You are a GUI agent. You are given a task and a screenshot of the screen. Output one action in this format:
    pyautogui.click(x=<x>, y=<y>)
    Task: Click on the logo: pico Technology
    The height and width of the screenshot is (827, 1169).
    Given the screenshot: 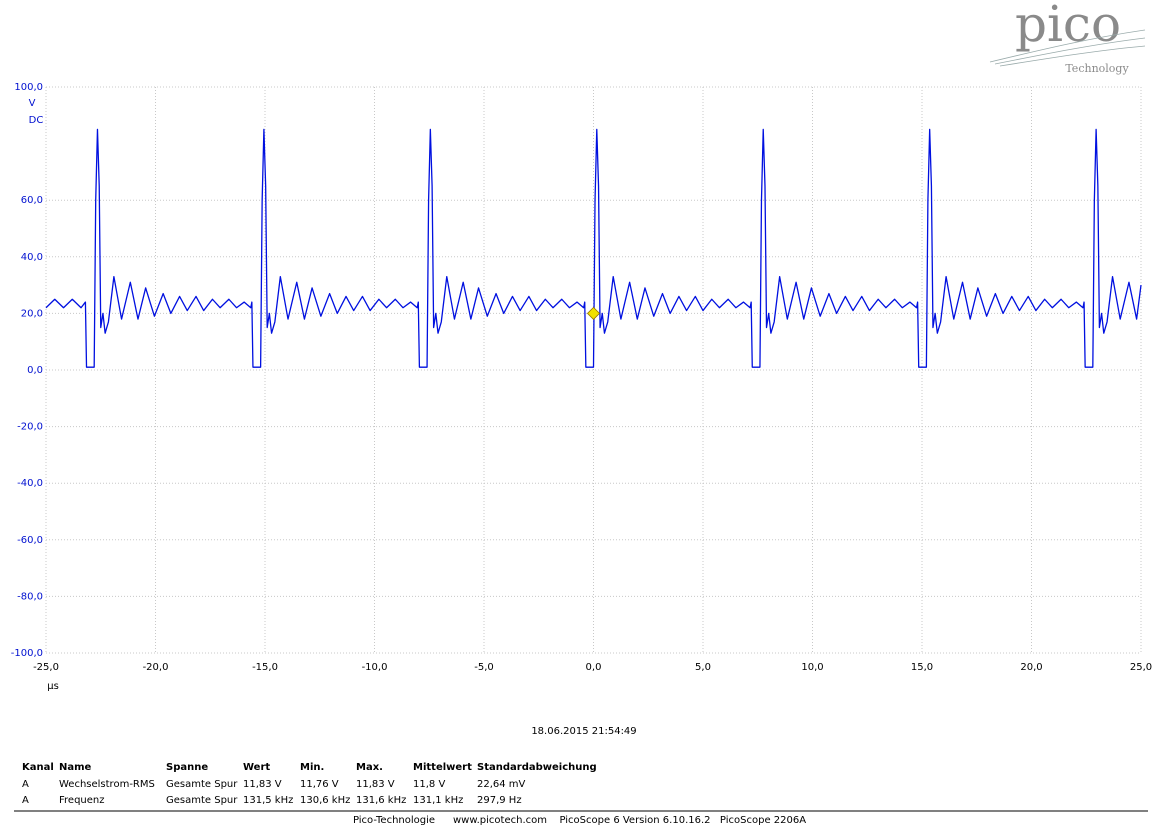 What is the action you would take?
    pyautogui.click(x=1067, y=37)
    